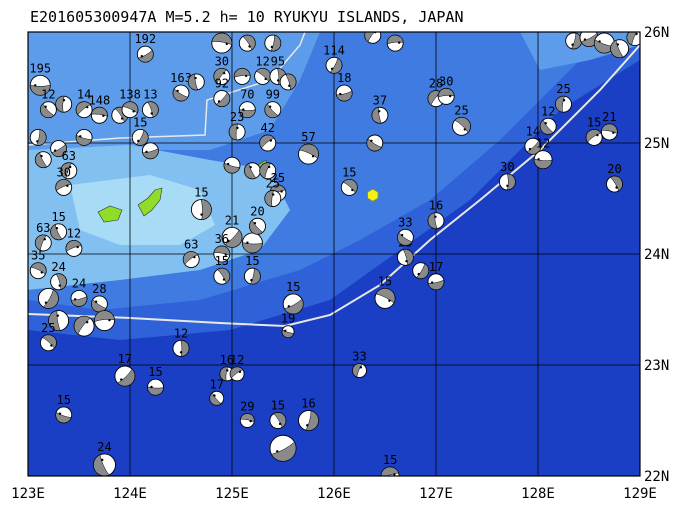  I want to click on focal-mechanism: 163, so click(181, 86).